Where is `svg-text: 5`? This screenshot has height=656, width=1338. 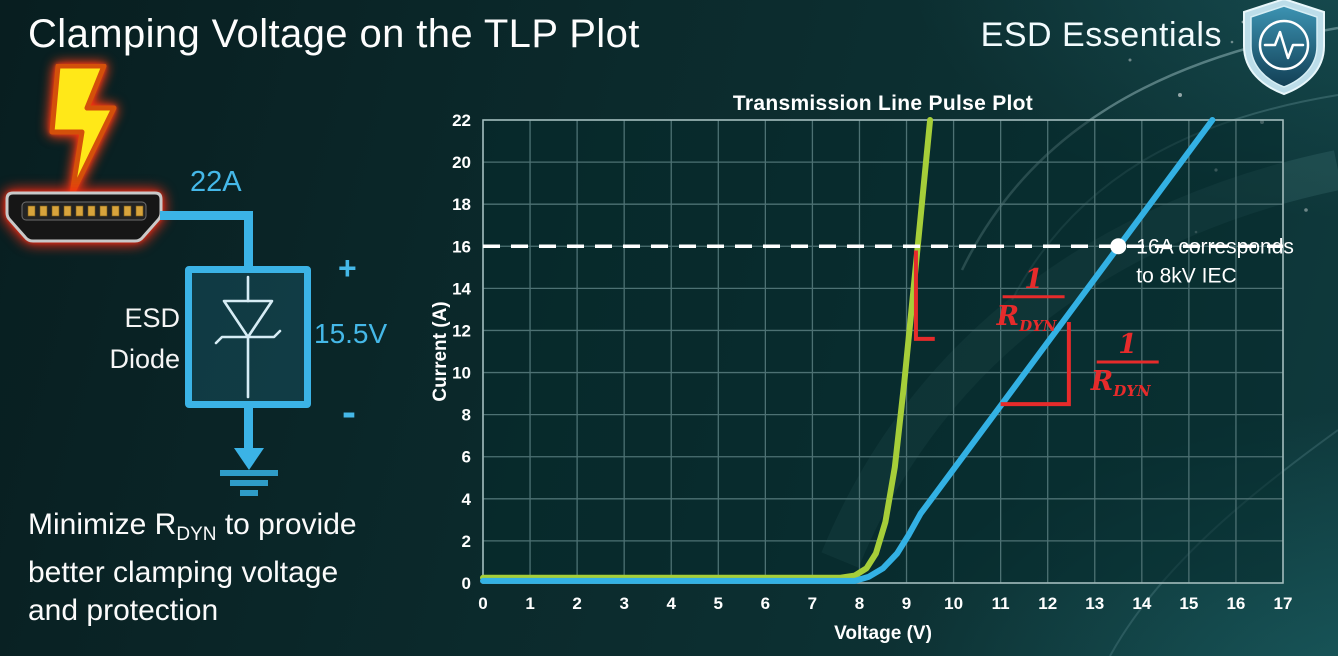
svg-text: 5 is located at coordinates (718, 603).